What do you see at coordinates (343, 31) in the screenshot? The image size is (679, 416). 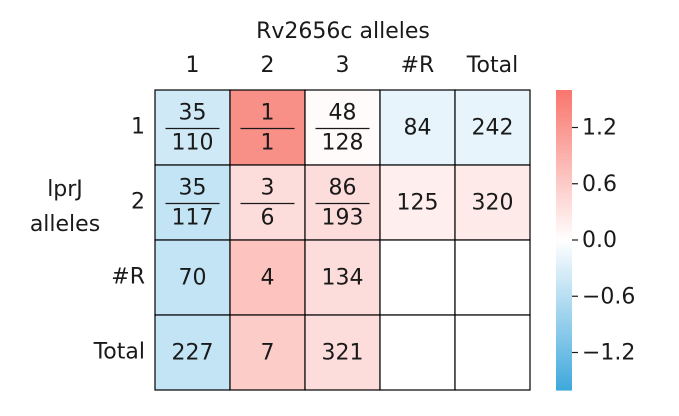 I see `chart-title: Rv2656c alleles` at bounding box center [343, 31].